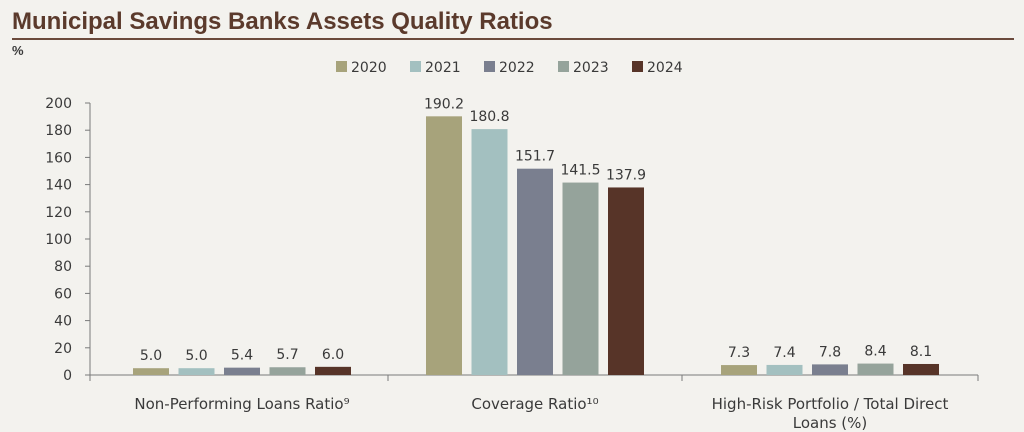 Image resolution: width=1024 pixels, height=432 pixels. Describe the element at coordinates (830, 423) in the screenshot. I see `category-label-2-line1: Loans (%)` at that location.